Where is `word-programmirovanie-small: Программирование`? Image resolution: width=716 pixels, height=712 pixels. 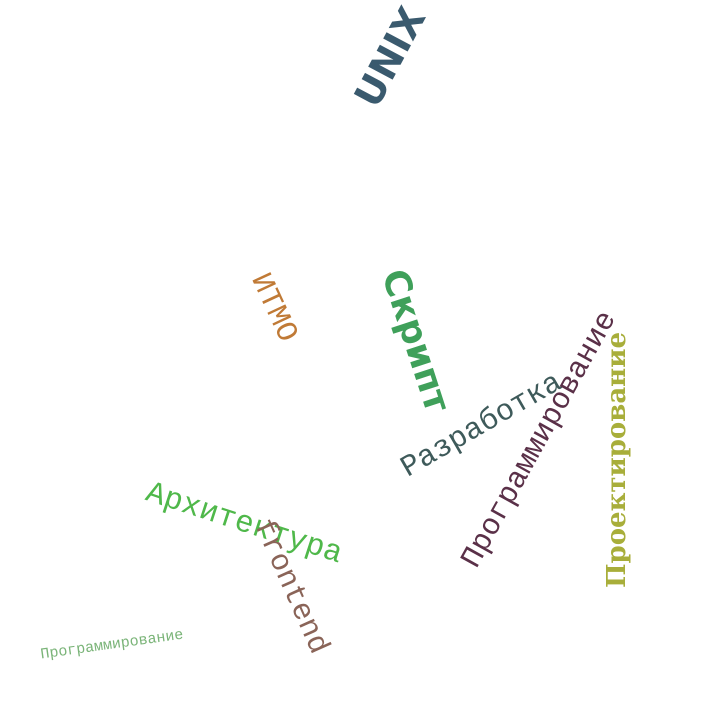 word-programmirovanie-small: Программирование is located at coordinates (112, 645).